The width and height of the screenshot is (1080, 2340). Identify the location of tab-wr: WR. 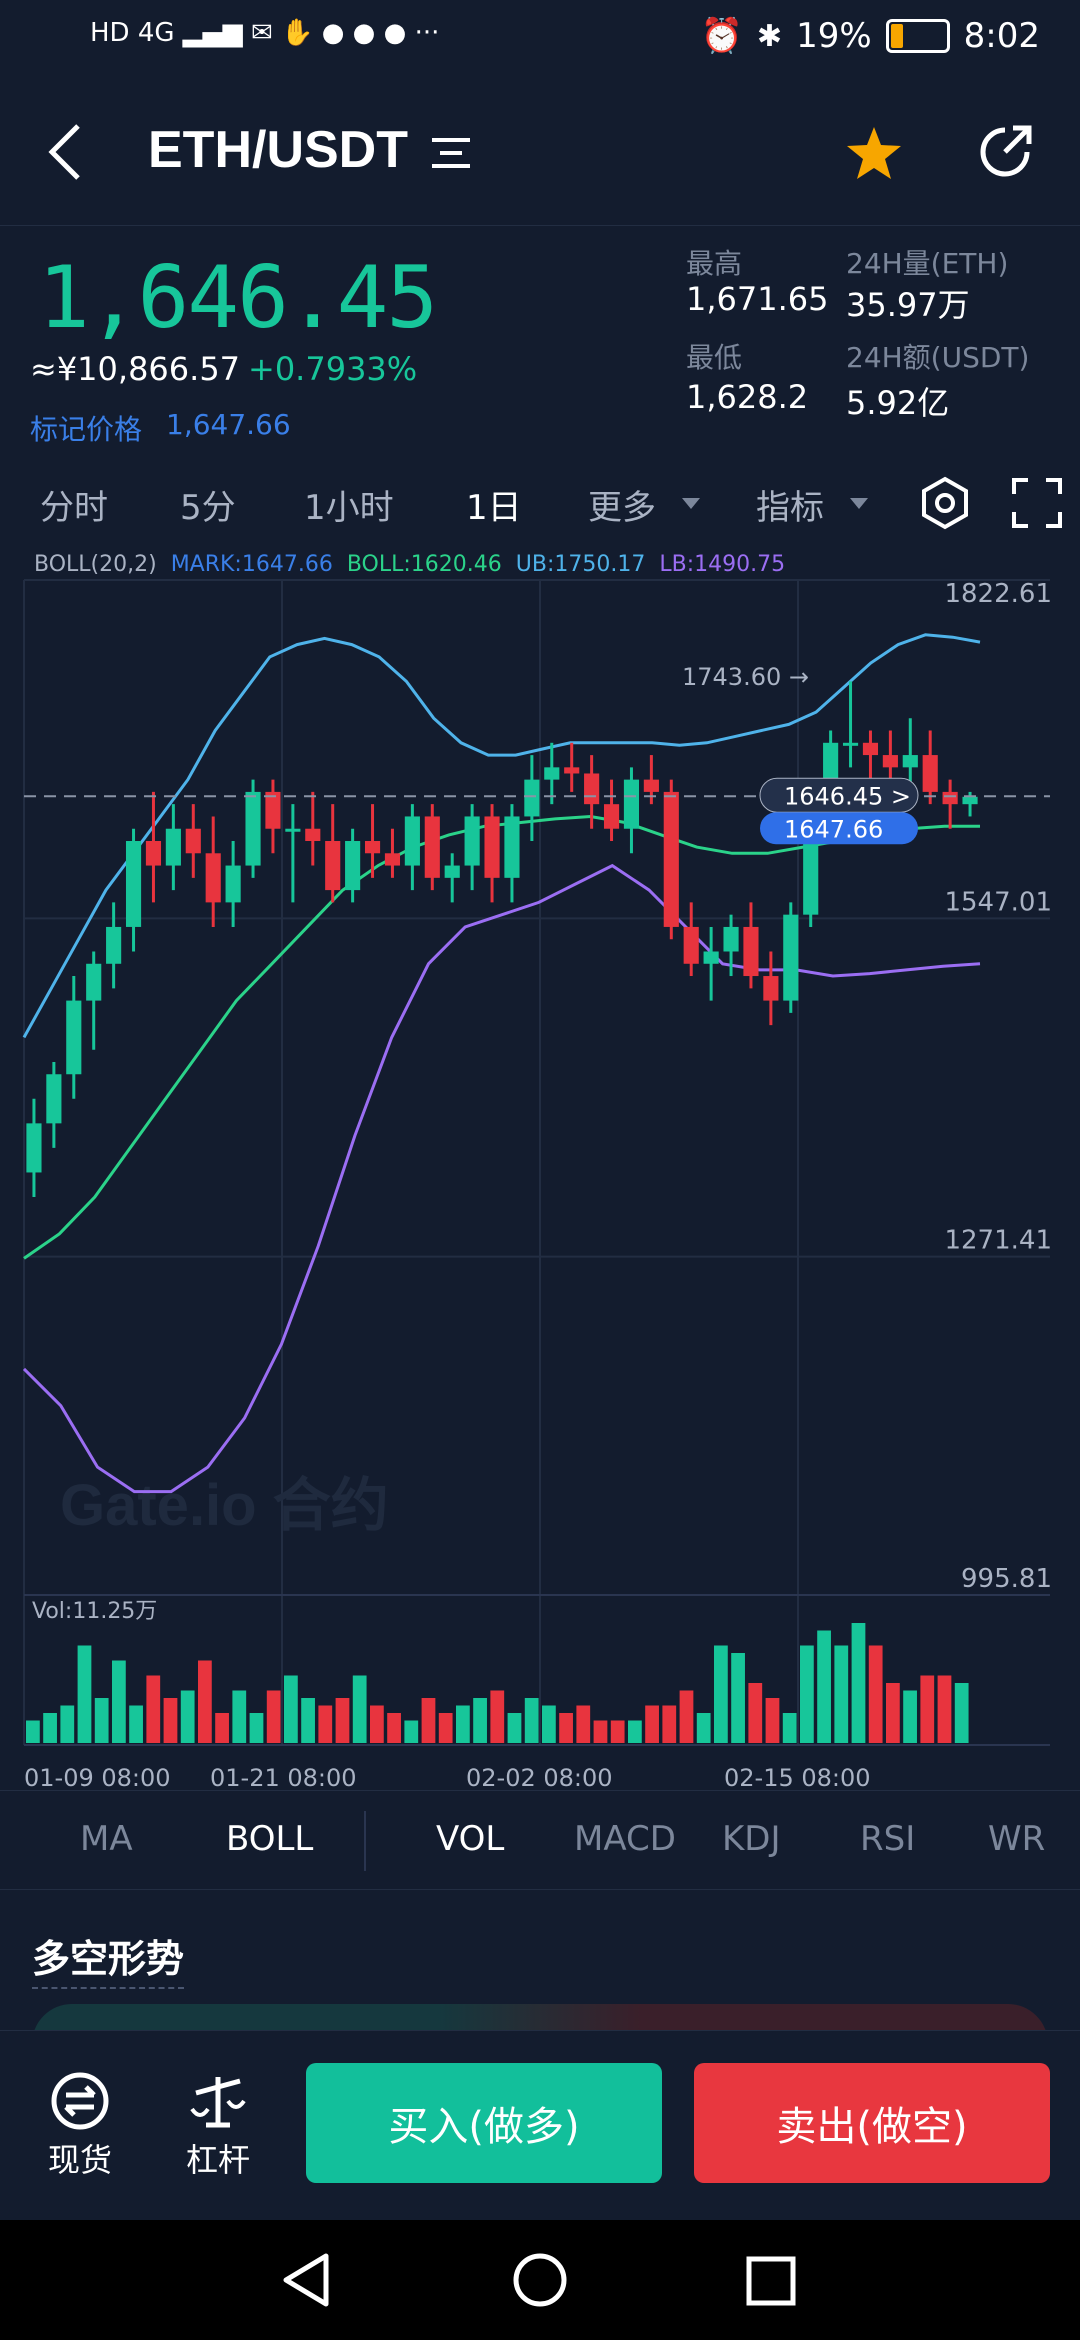
(1017, 1839).